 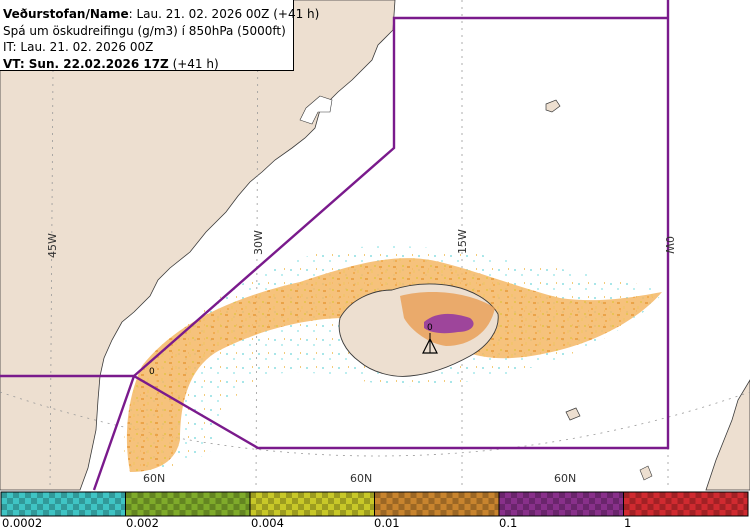 What do you see at coordinates (361, 478) in the screenshot?
I see `latitude-label-2: 60N` at bounding box center [361, 478].